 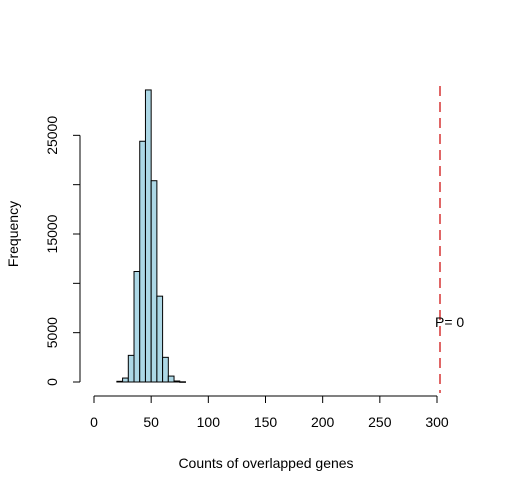 What do you see at coordinates (380, 422) in the screenshot?
I see `x-tick-label: 250` at bounding box center [380, 422].